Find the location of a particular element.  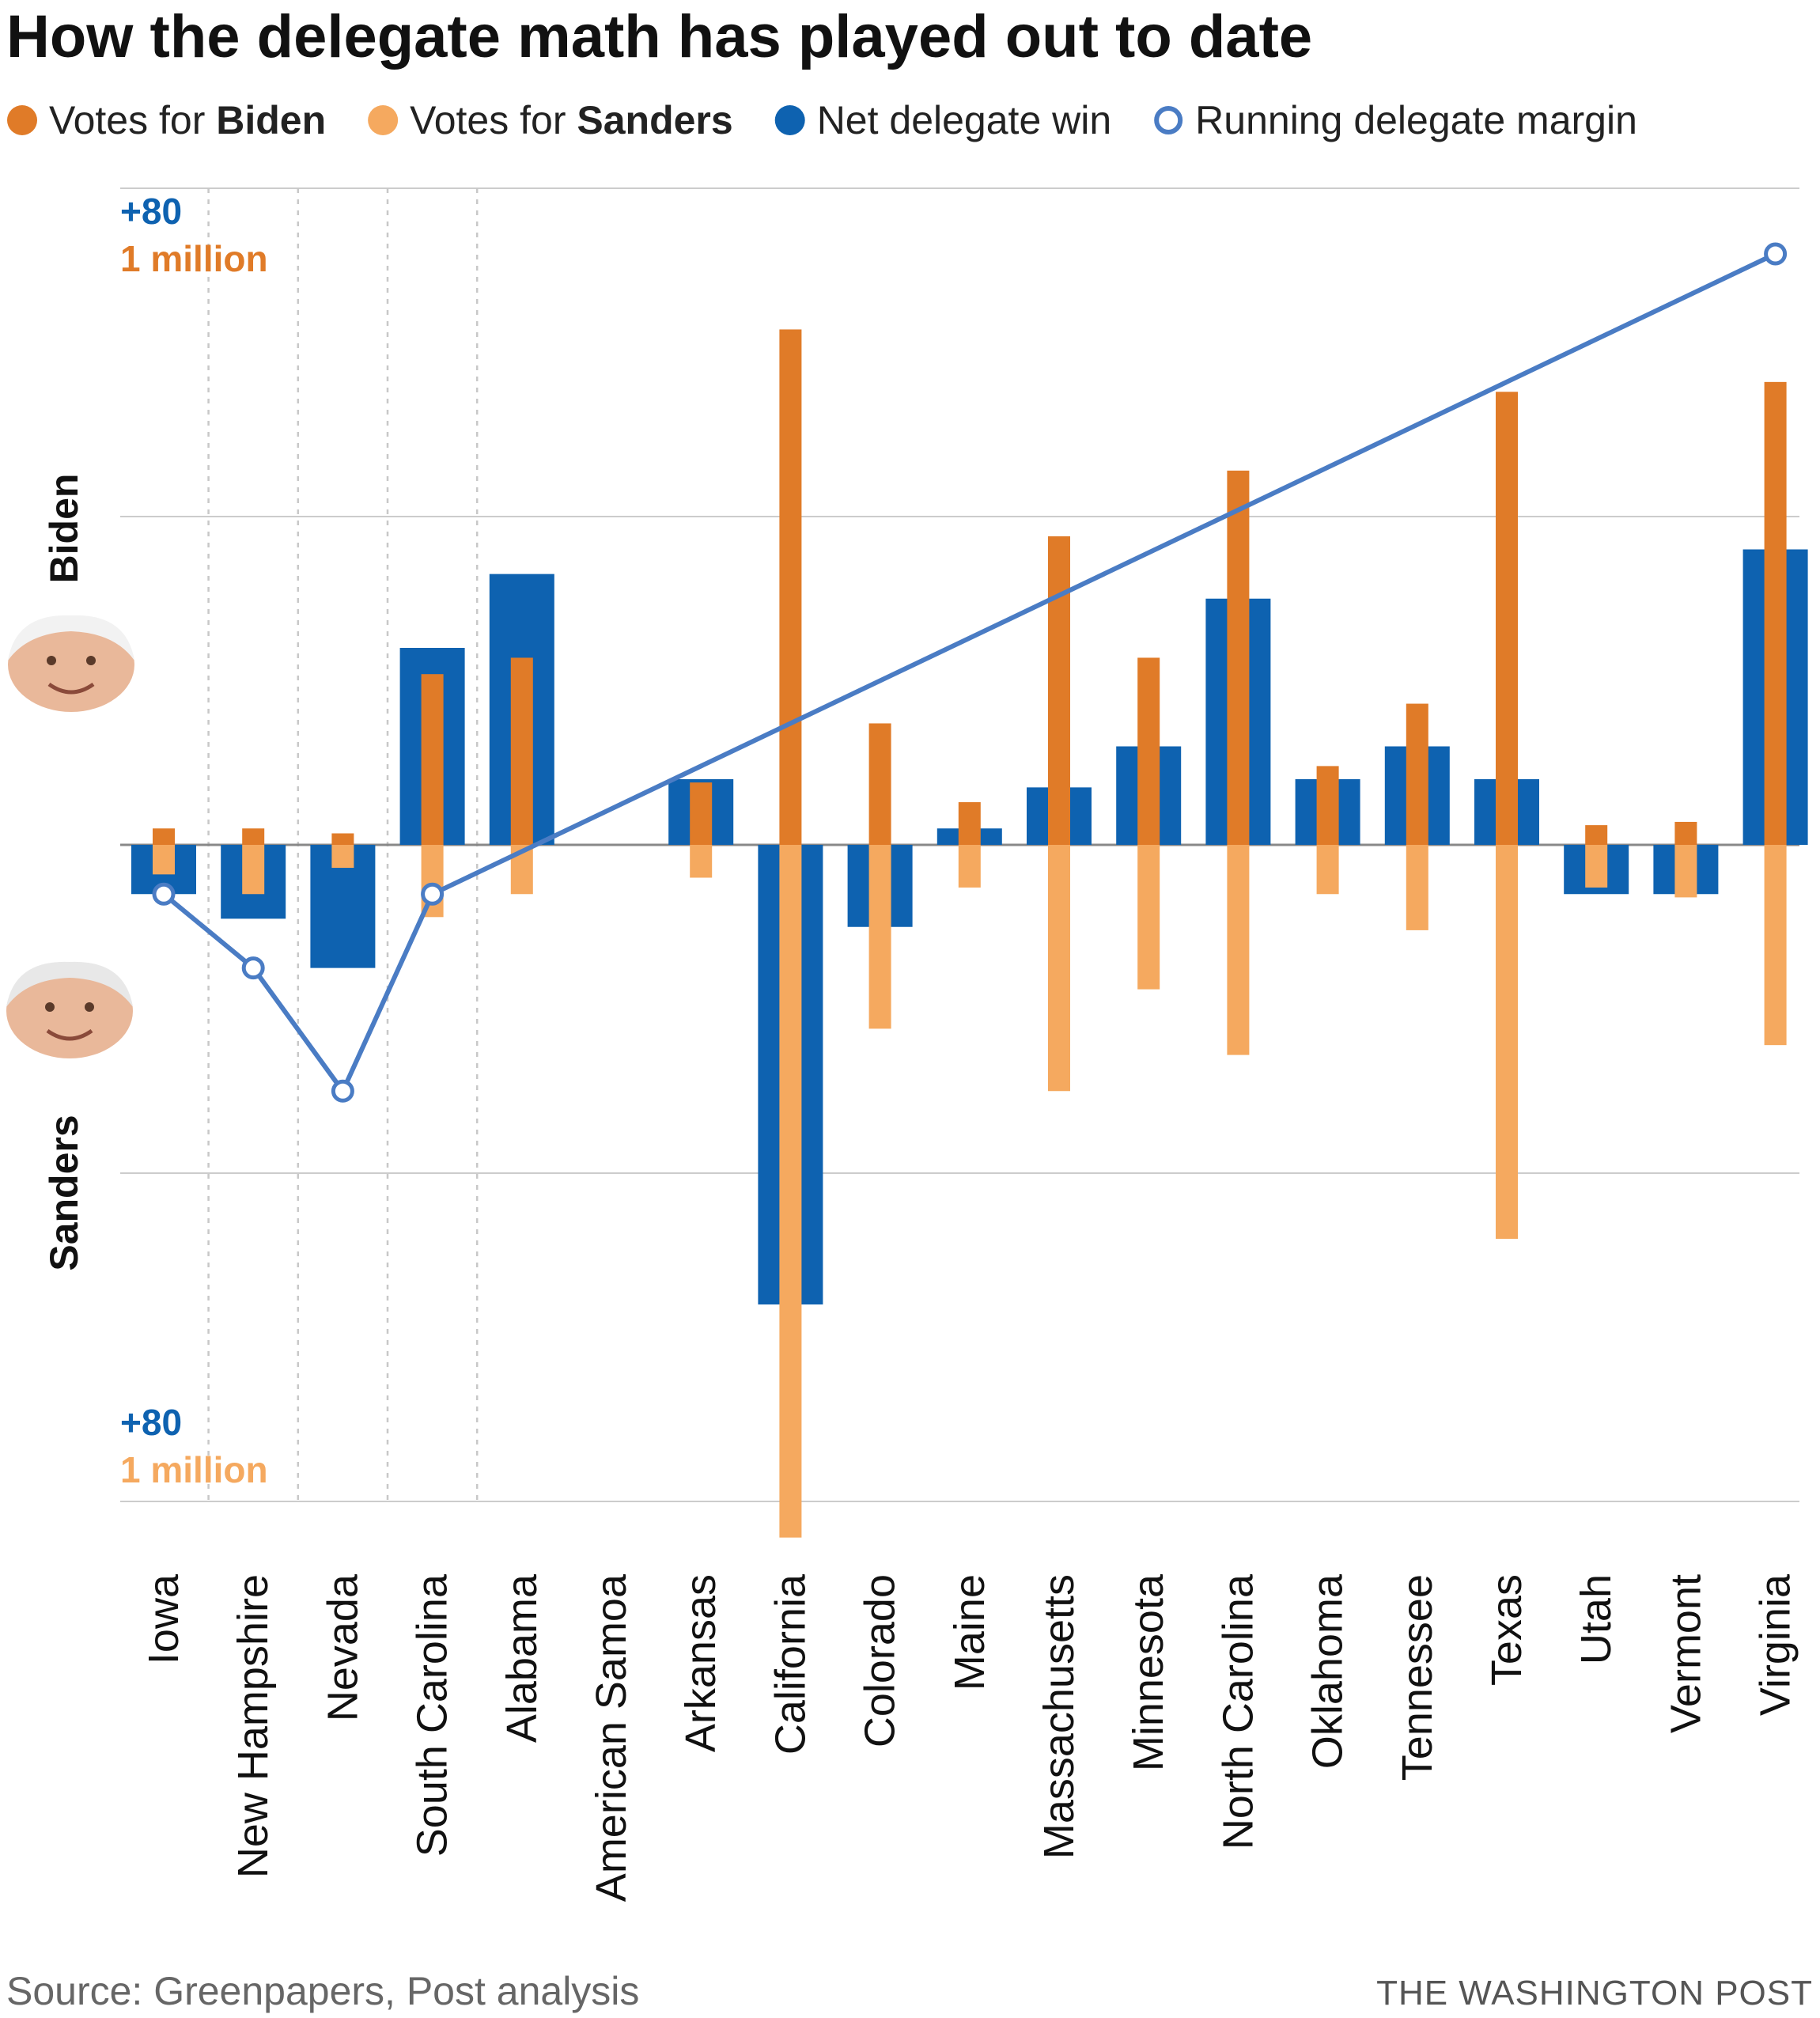

biden-votes-bar-minnesota is located at coordinates (1148, 751).